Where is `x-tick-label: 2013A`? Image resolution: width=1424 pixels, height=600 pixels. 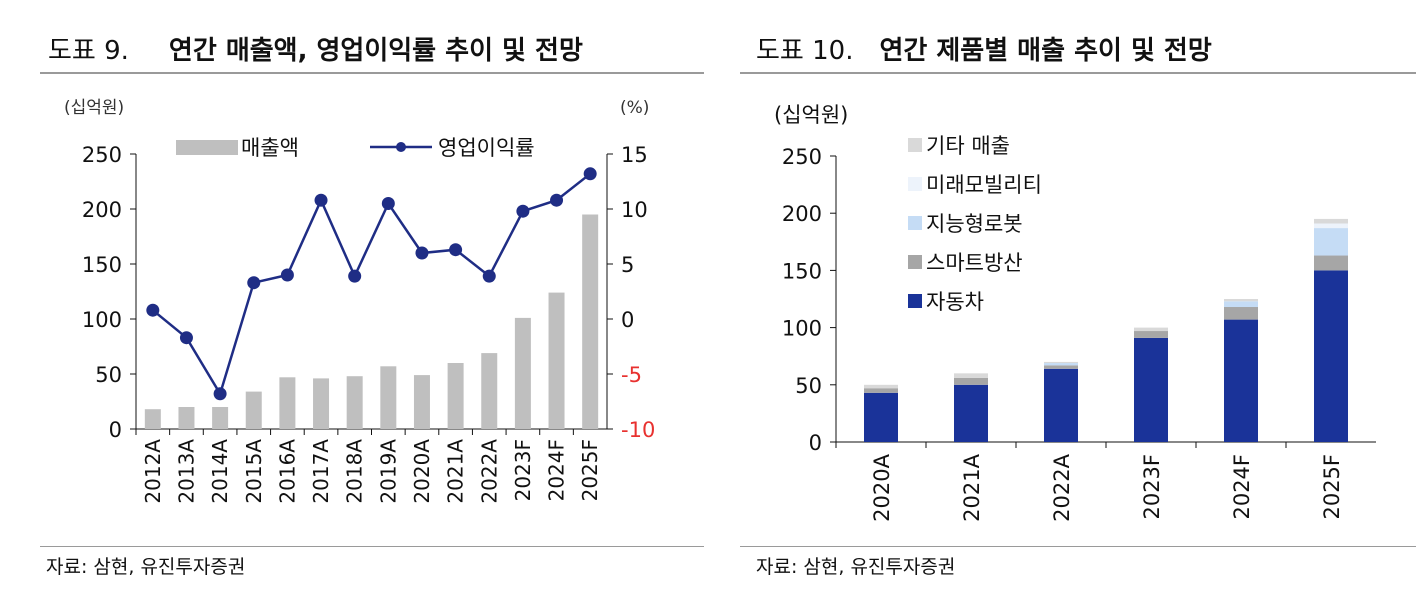 x-tick-label: 2013A is located at coordinates (186, 471).